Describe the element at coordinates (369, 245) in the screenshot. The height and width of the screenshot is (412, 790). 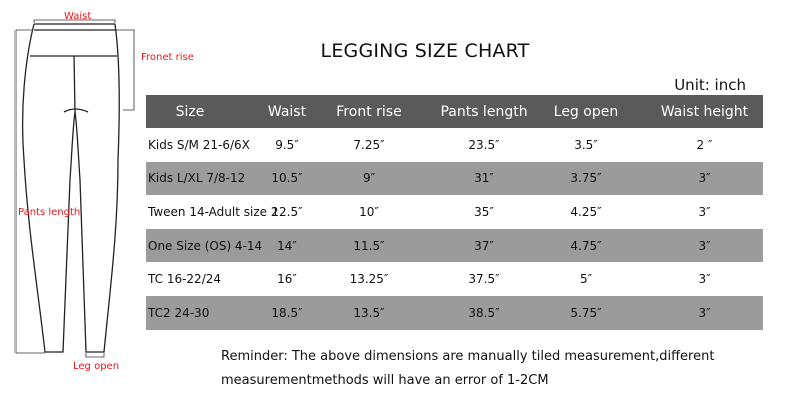
I see `cell-front-rise: 11.5″` at that location.